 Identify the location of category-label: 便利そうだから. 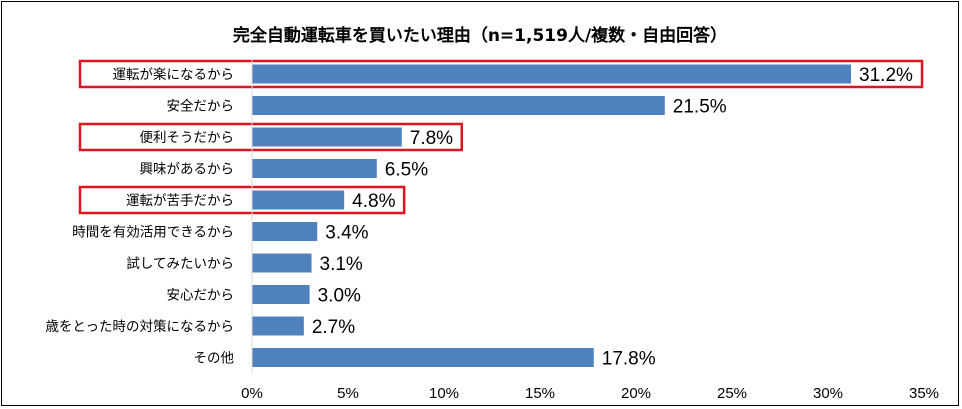
(187, 138).